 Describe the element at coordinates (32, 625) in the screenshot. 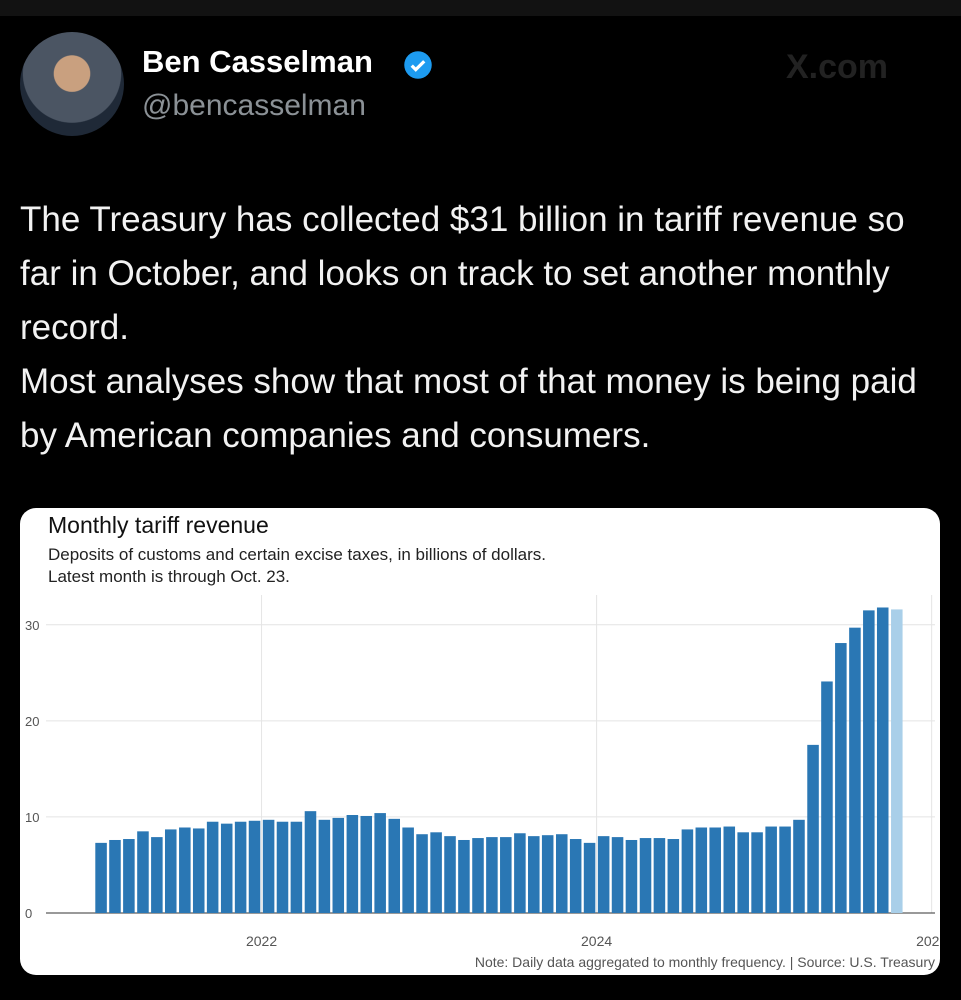

I see `y-tick-label: 30` at that location.